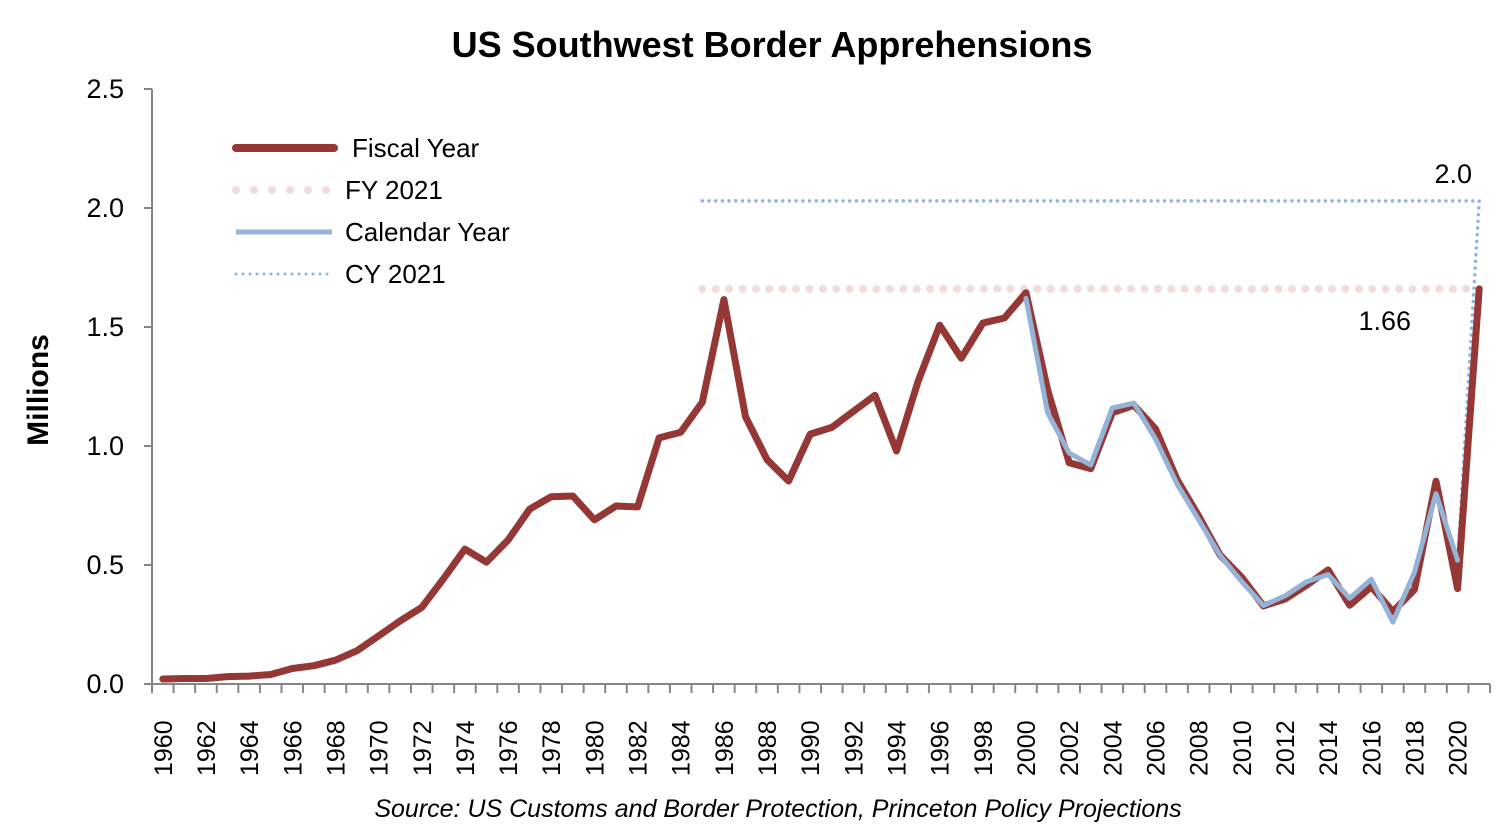 This screenshot has height=839, width=1500. Describe the element at coordinates (1479, 201) in the screenshot. I see `series-cy2021-point` at that location.